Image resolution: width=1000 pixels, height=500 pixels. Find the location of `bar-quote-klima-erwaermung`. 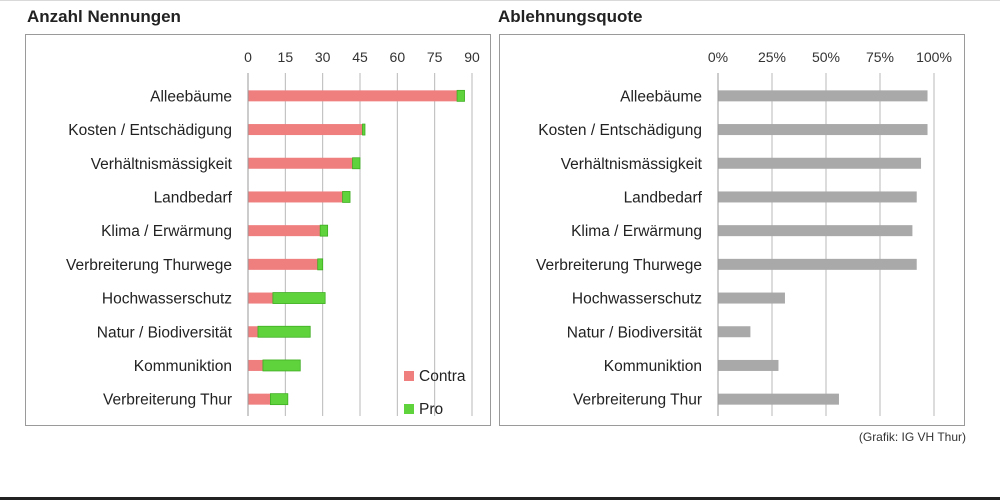

bar-quote-klima-erwaermung is located at coordinates (815, 231).